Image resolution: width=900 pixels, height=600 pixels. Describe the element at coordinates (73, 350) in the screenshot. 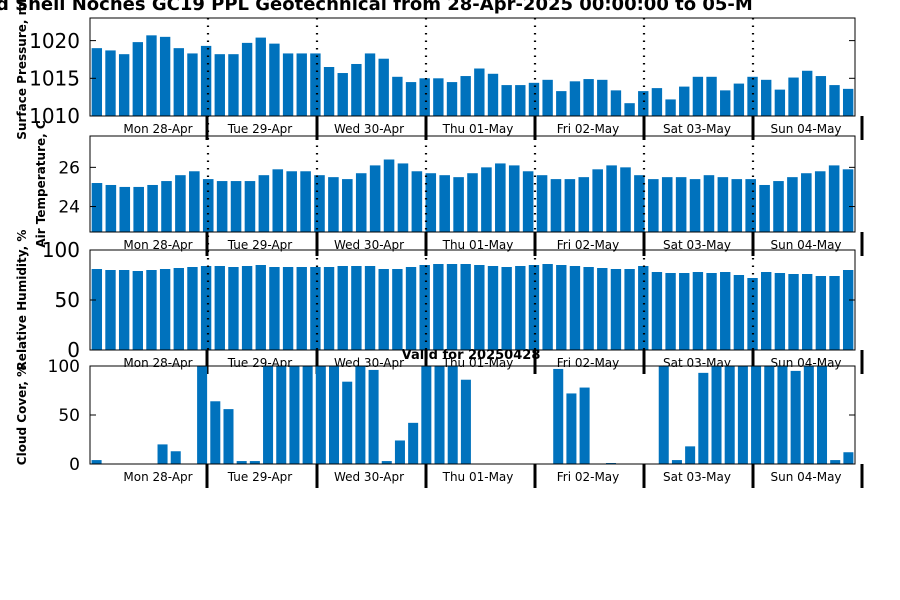

I see `y-tick-label: 0` at that location.